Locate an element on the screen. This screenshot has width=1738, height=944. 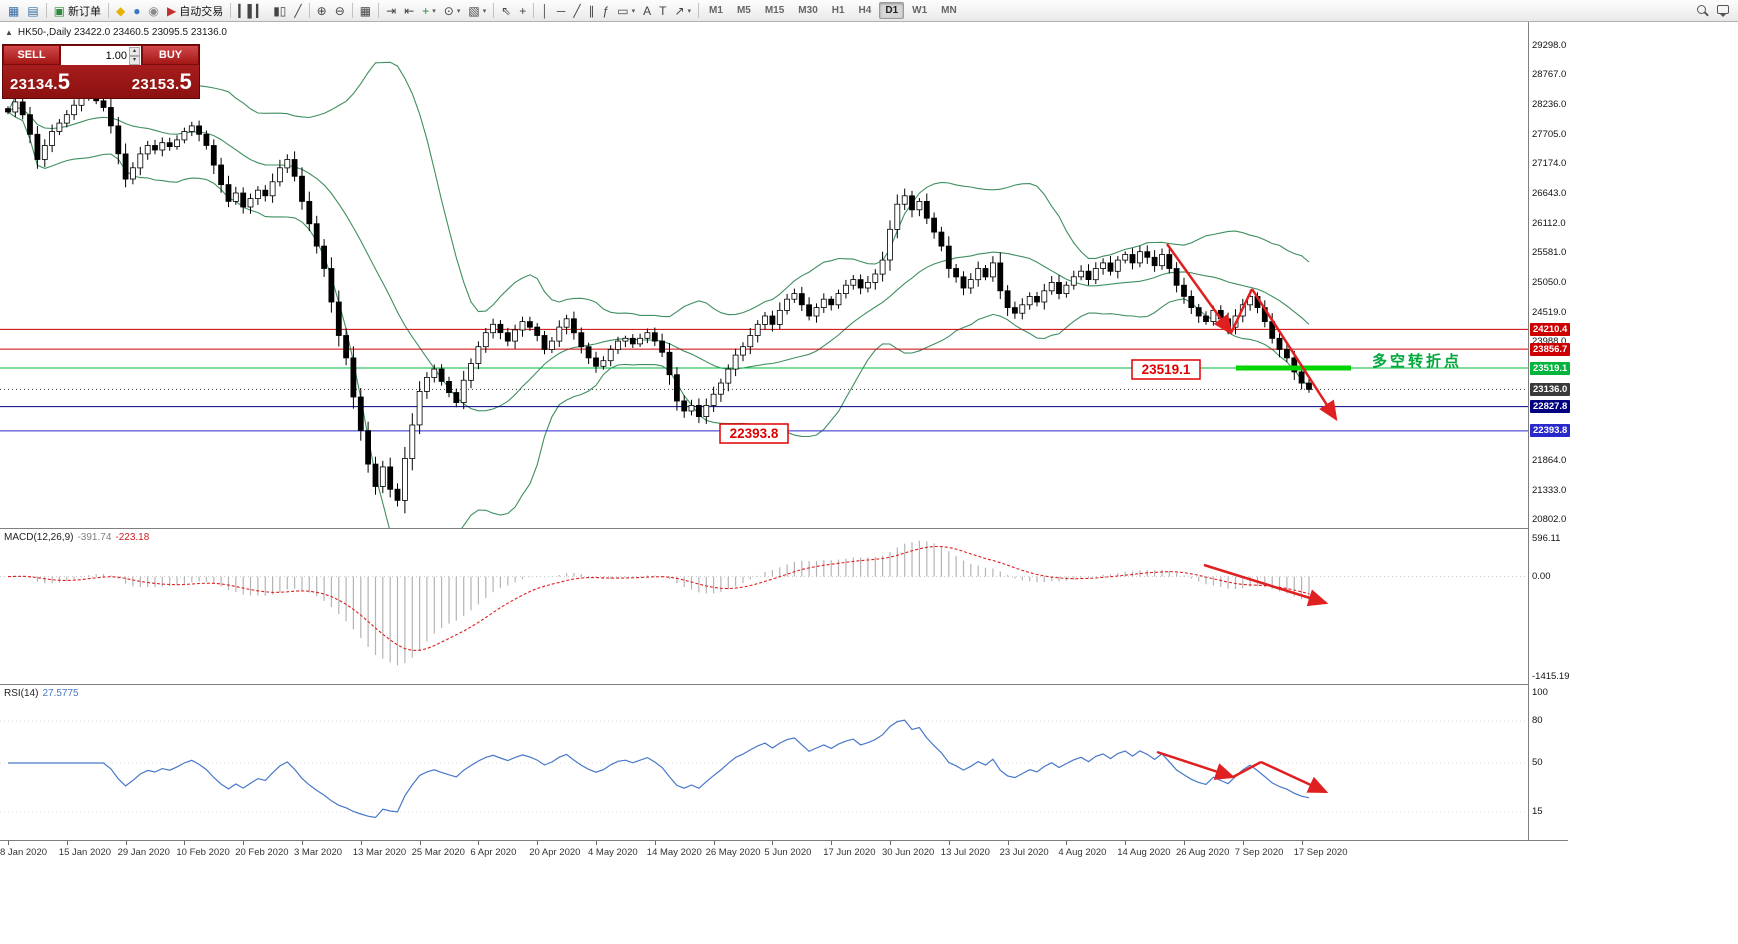
volume-up-button: ▴ is located at coordinates (134, 51).